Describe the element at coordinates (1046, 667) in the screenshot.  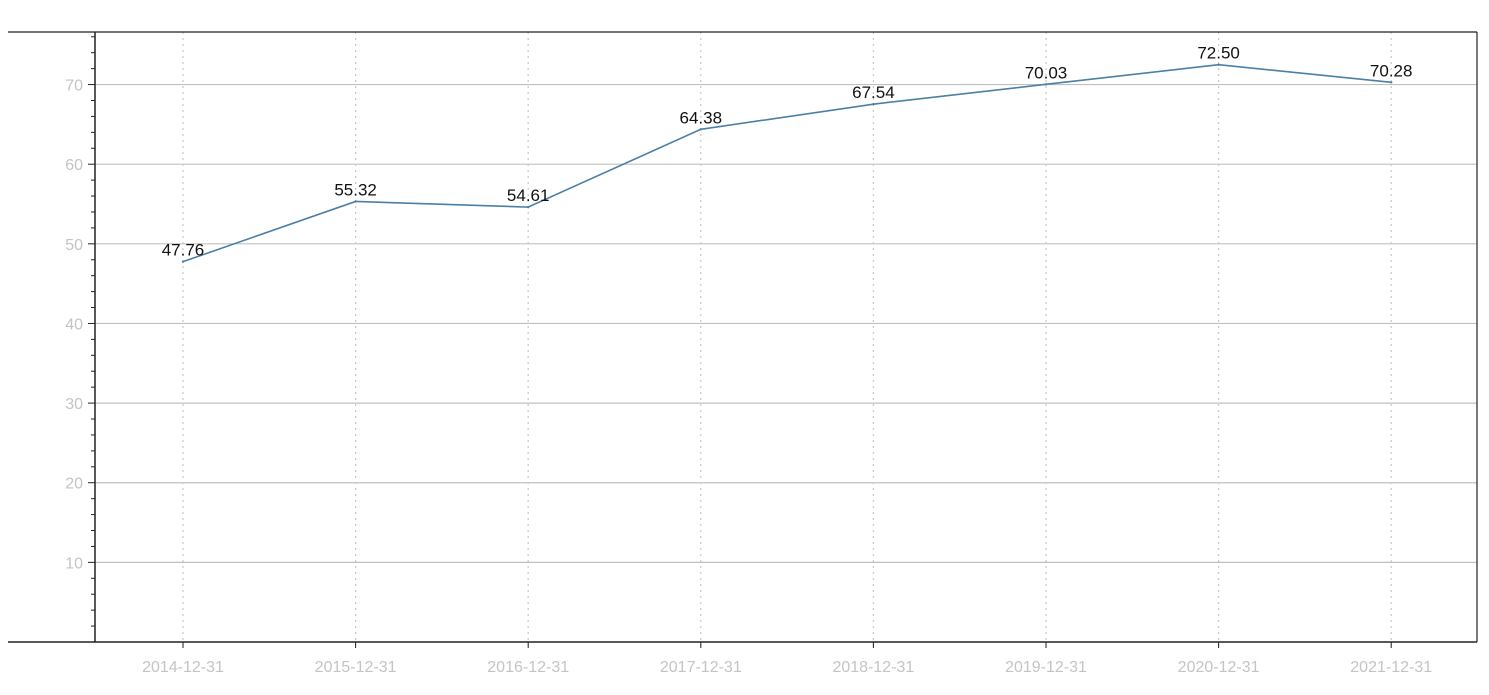
I see `x-tick-label: 2019-12-31` at that location.